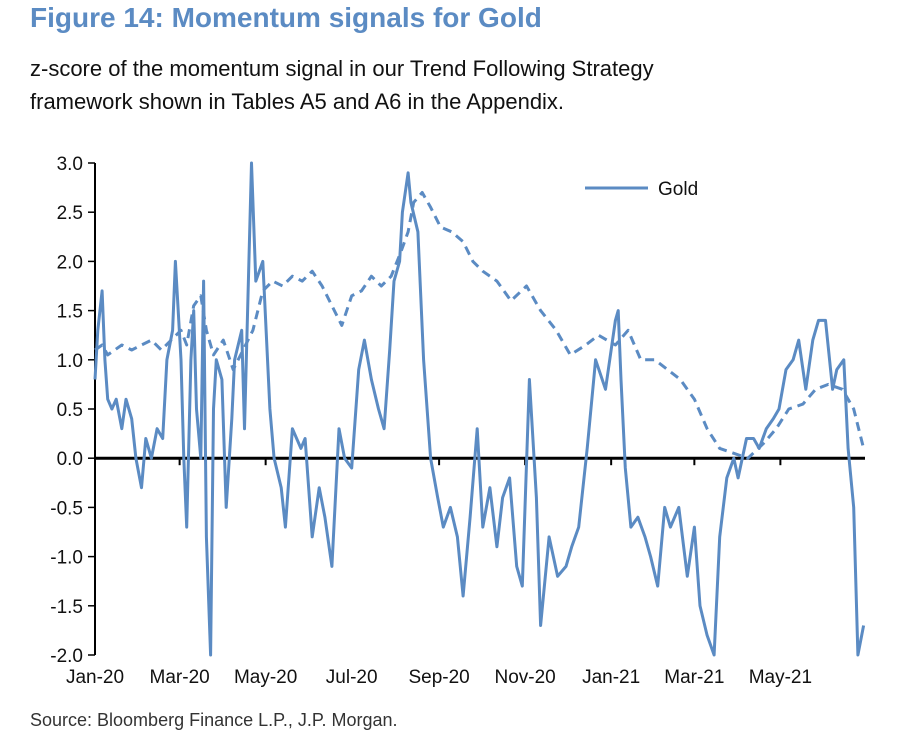  Describe the element at coordinates (611, 677) in the screenshot. I see `x-tick-label: Jan-21` at that location.